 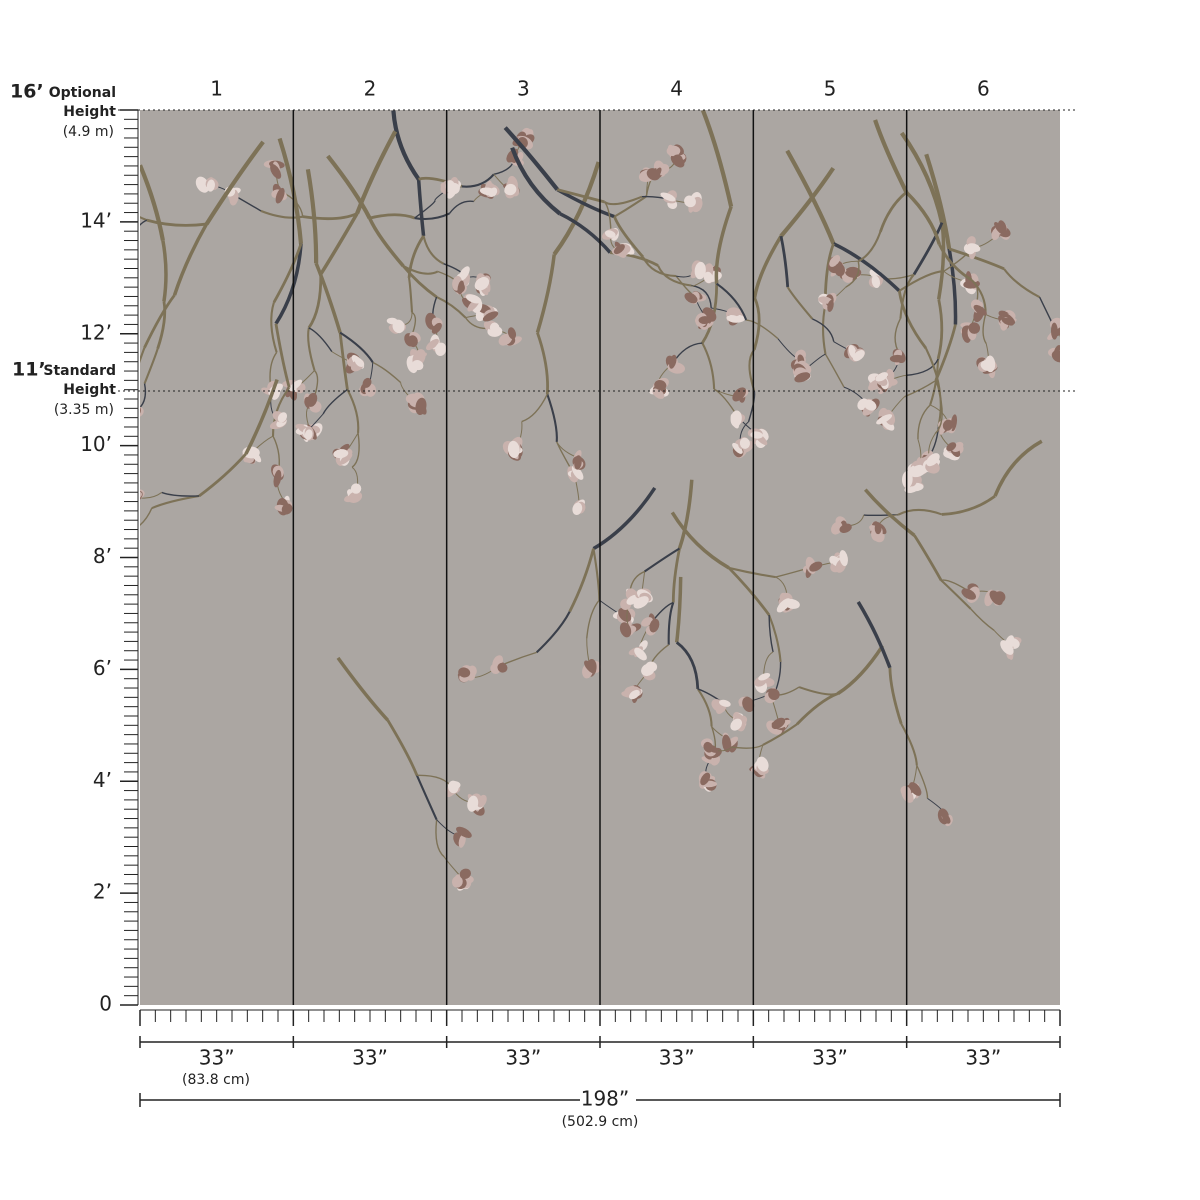 What do you see at coordinates (88, 132) in the screenshot?
I see `optional-metric: (4.9 m)` at bounding box center [88, 132].